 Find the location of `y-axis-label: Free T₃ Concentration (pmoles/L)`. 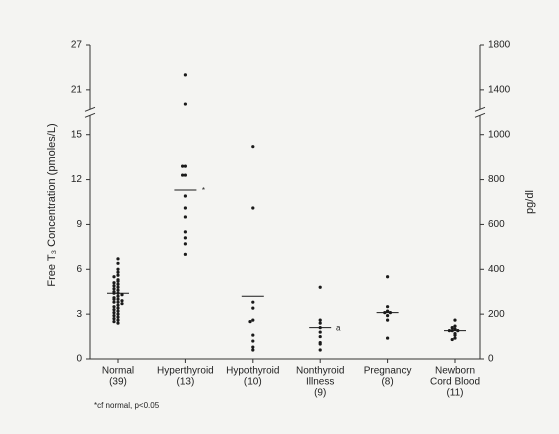

y-axis-label: Free T₃ Concentration (pmoles/L) is located at coordinates (52, 204).